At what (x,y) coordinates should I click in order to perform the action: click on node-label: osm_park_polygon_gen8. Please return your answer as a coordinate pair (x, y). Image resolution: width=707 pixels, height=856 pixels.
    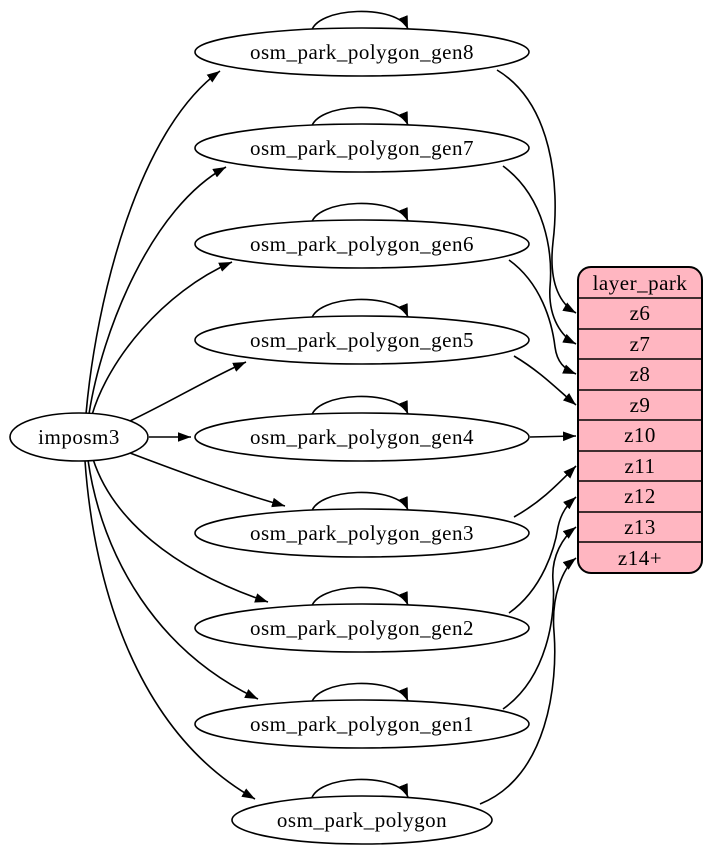
    Looking at the image, I should click on (362, 52).